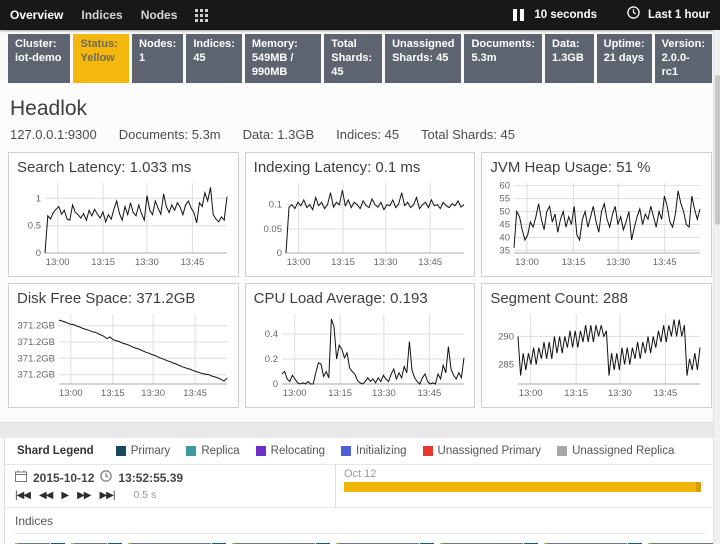  I want to click on primary-swatch, so click(120, 451).